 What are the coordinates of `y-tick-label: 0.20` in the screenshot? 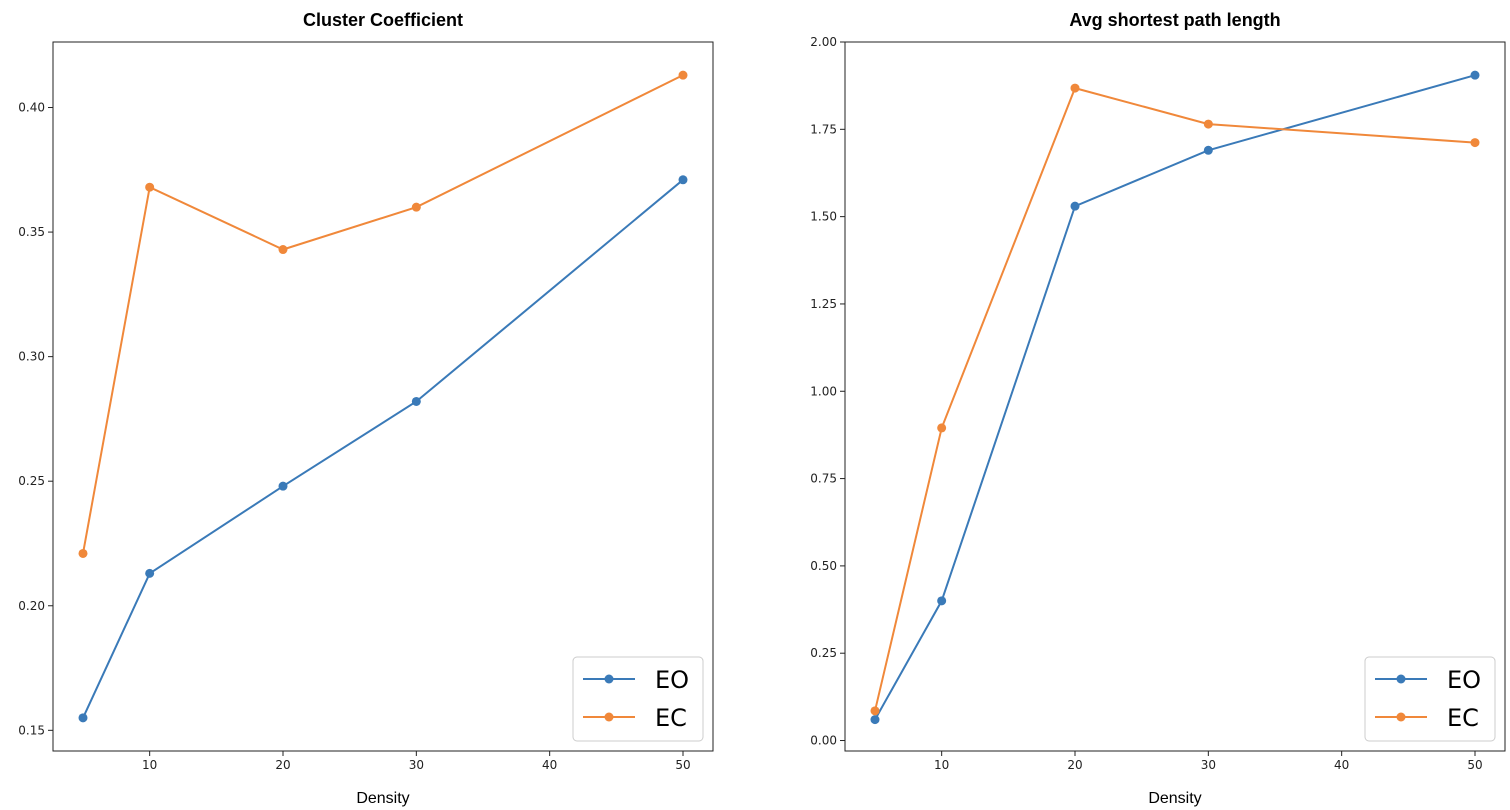 It's located at (31, 606).